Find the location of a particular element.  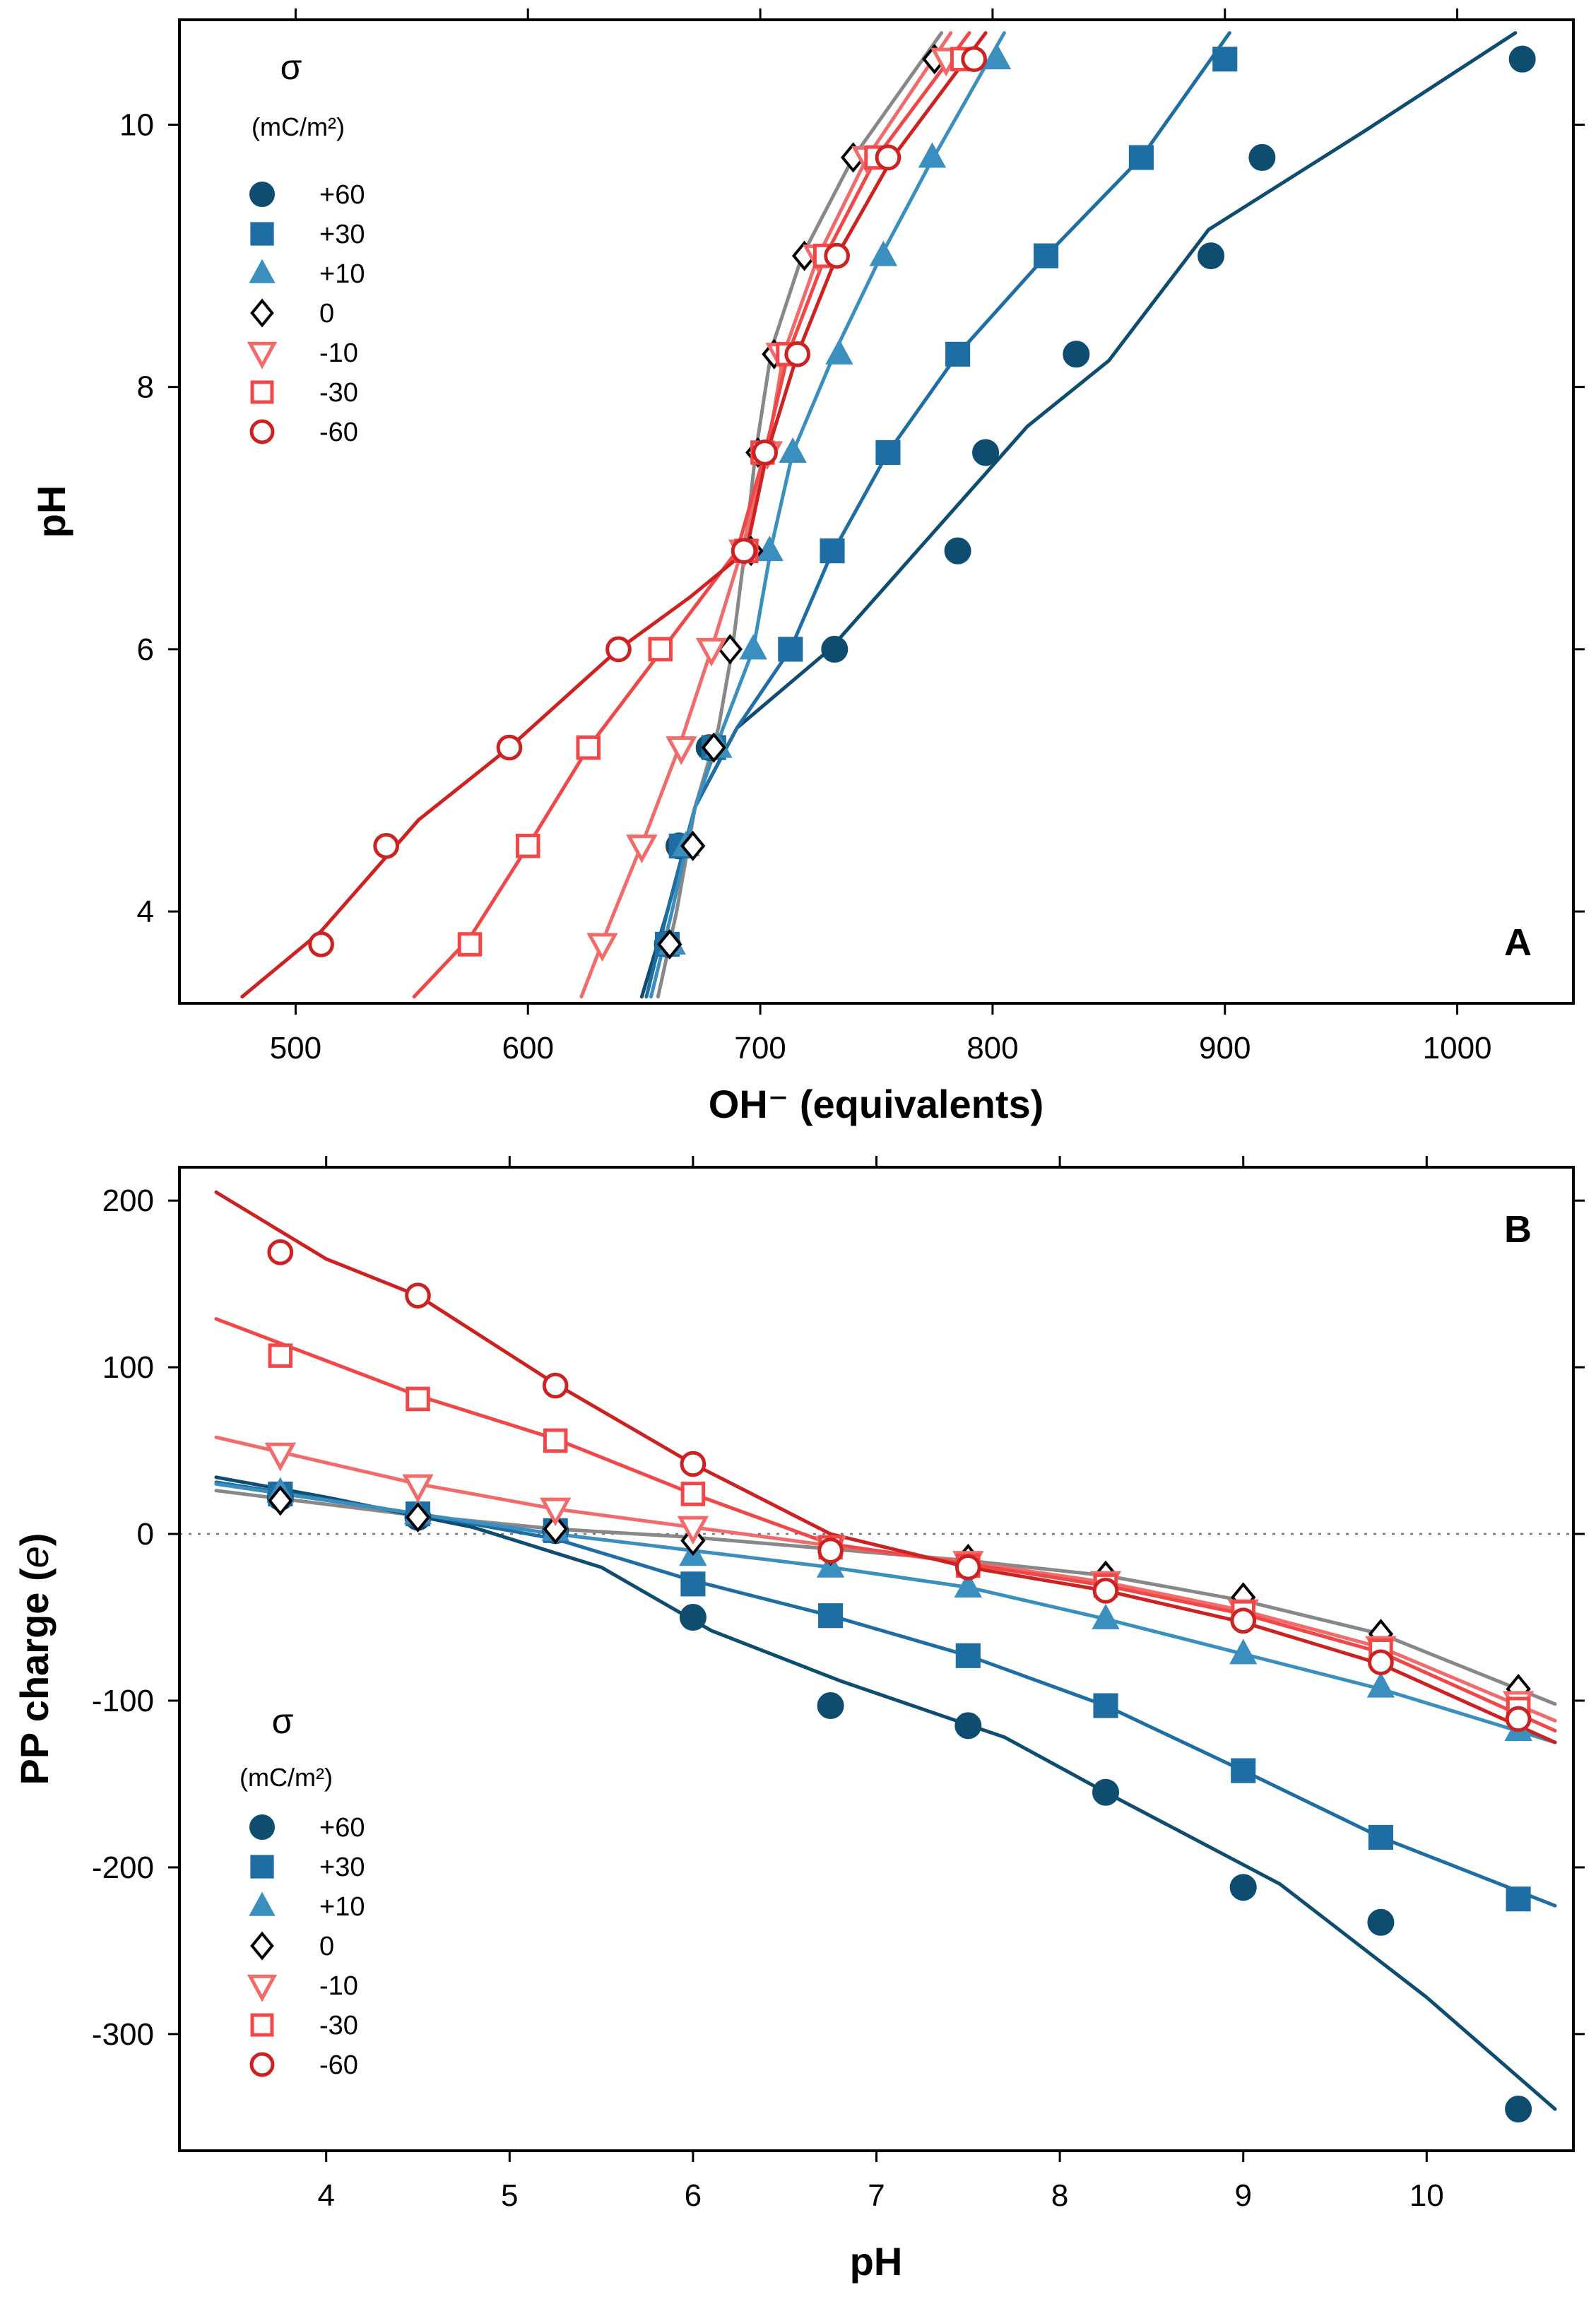

panel-a-legend-label-minus10: -10 is located at coordinates (339, 353).